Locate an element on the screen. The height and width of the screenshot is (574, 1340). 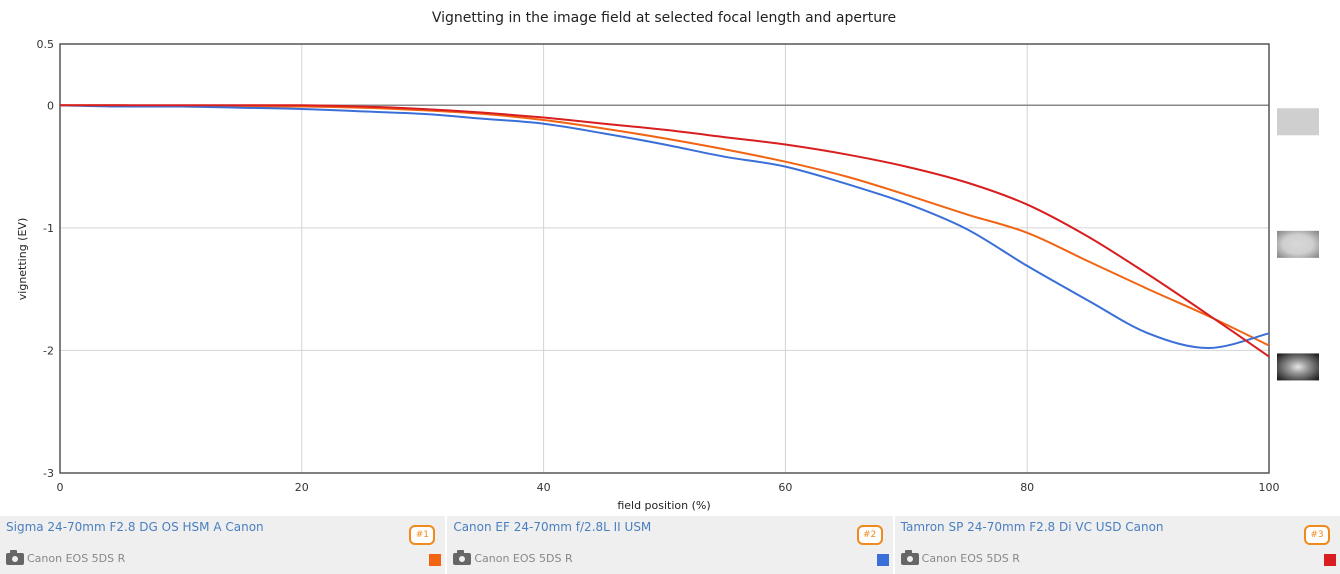
y-tick-label: -3 is located at coordinates (48, 473).